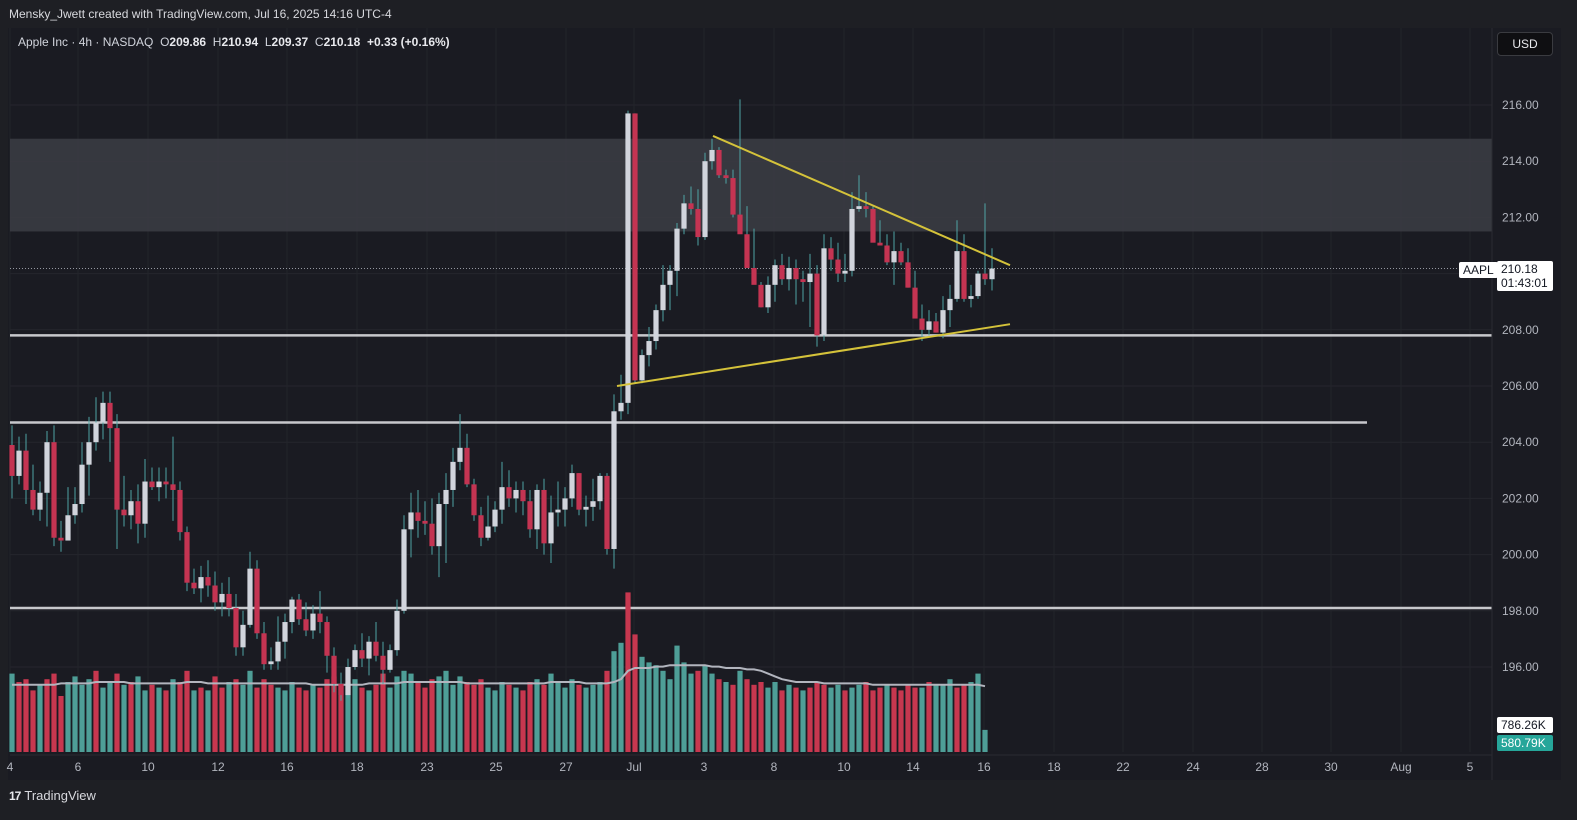 The width and height of the screenshot is (1577, 820). Describe the element at coordinates (52, 795) in the screenshot. I see `footer-branding: 17 TradingView` at that location.